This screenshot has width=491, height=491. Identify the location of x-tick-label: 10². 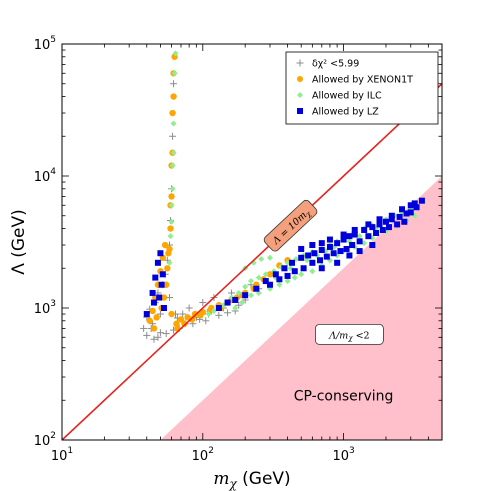
(203, 455).